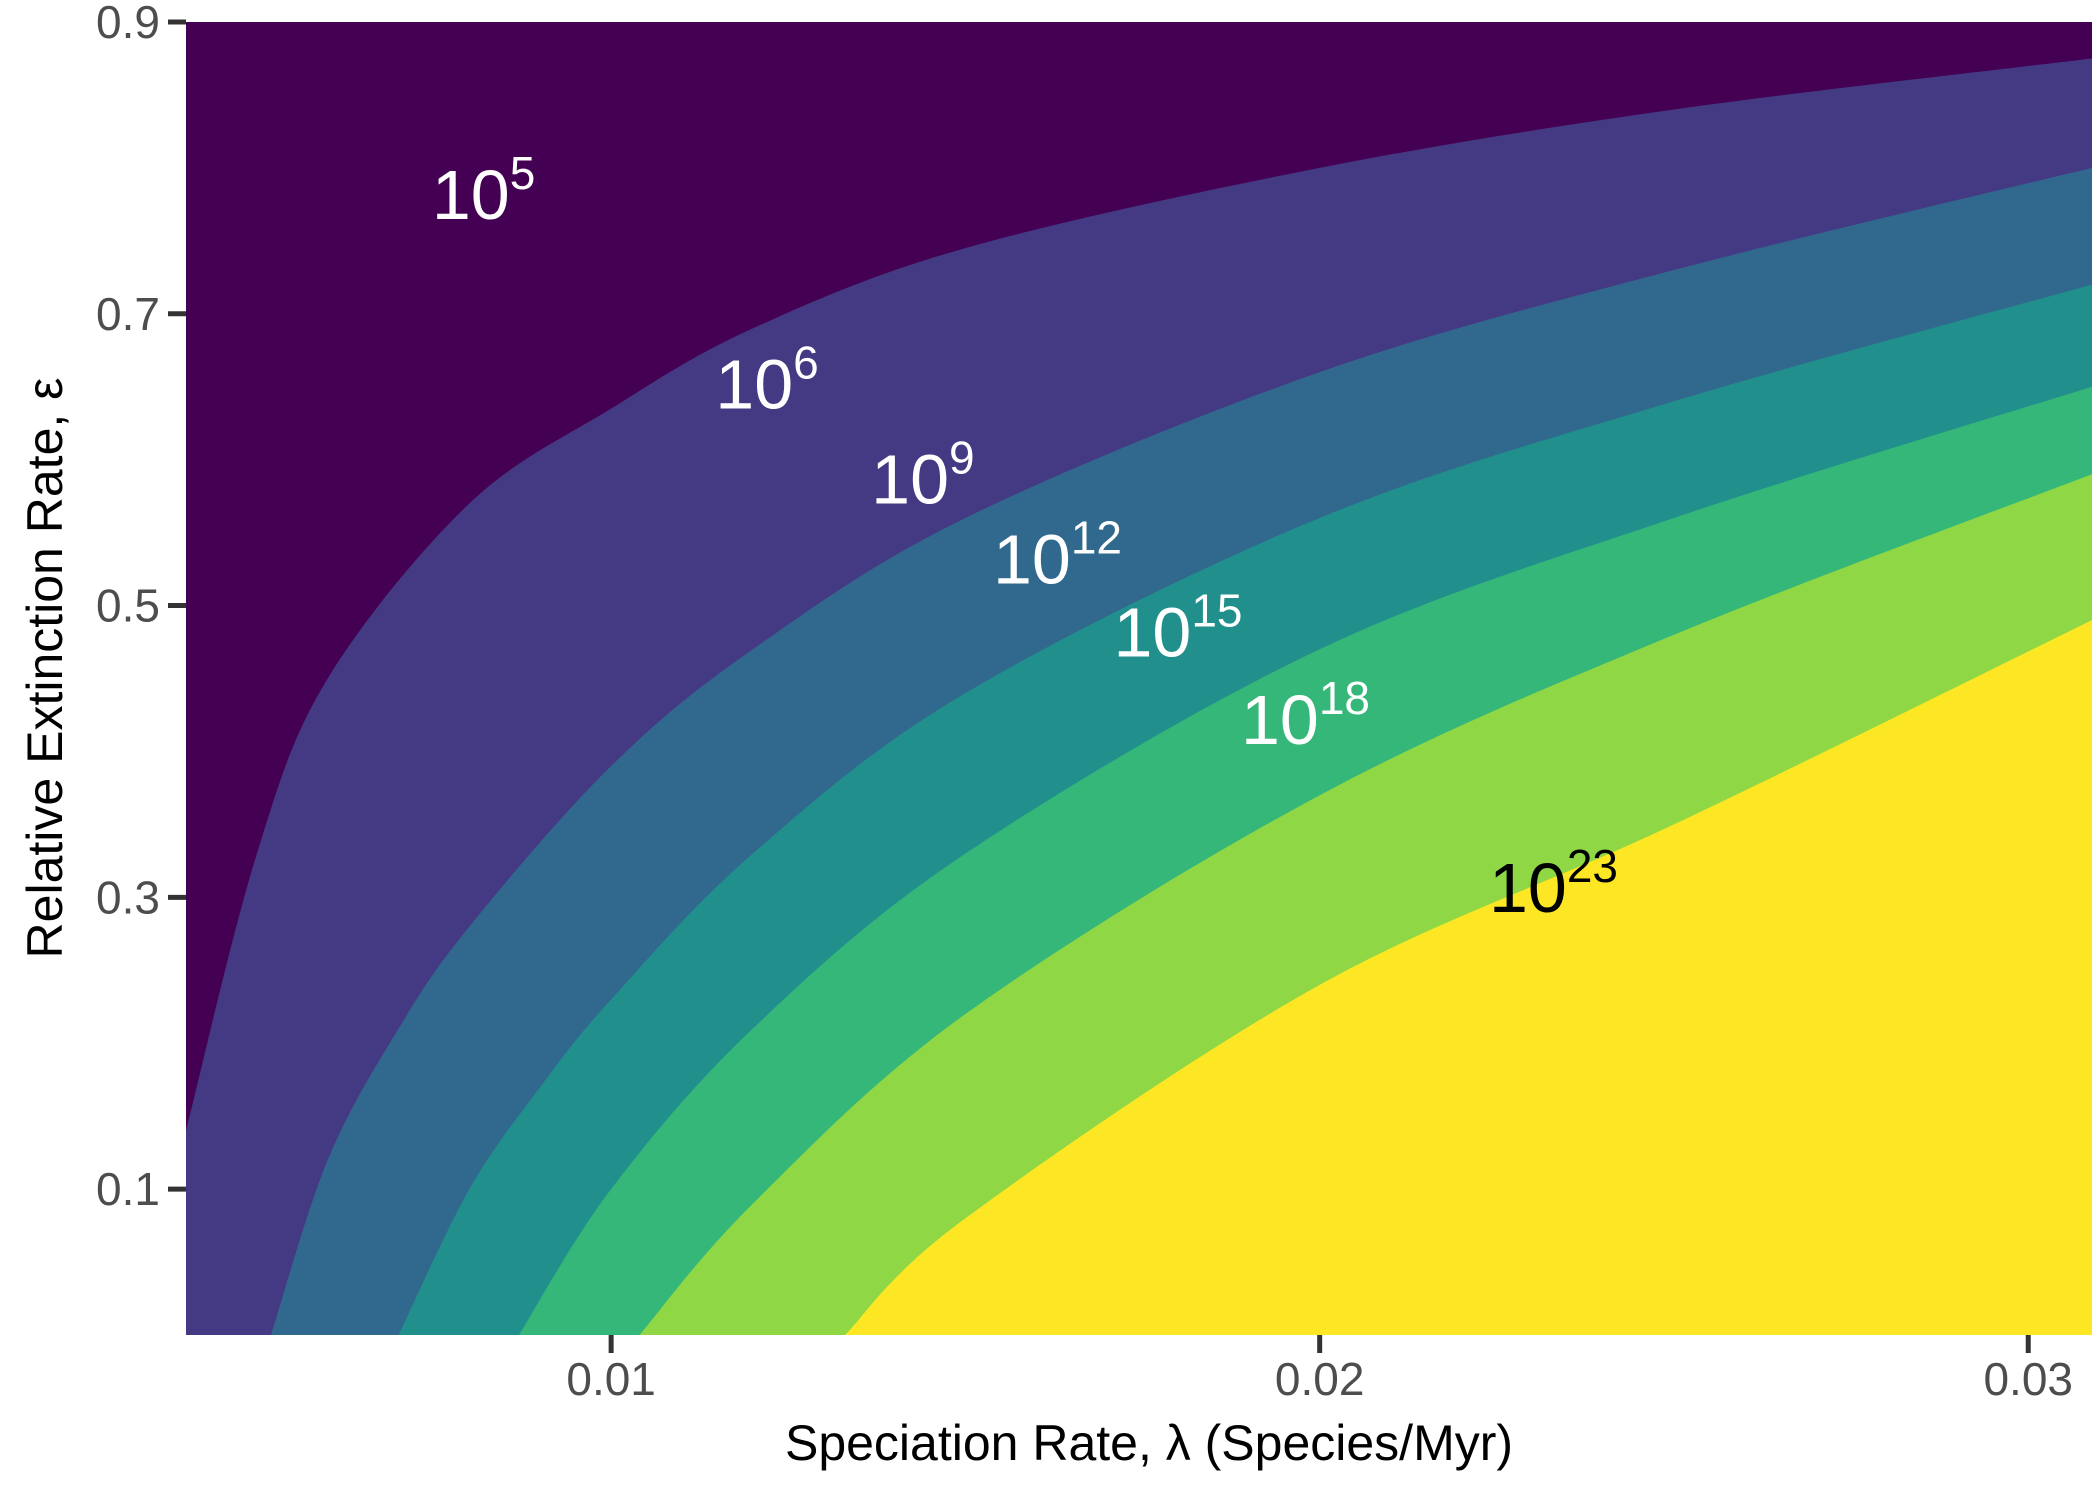 Image resolution: width=2100 pixels, height=1500 pixels. What do you see at coordinates (128, 606) in the screenshot?
I see `y-tick-label-2: 0.5` at bounding box center [128, 606].